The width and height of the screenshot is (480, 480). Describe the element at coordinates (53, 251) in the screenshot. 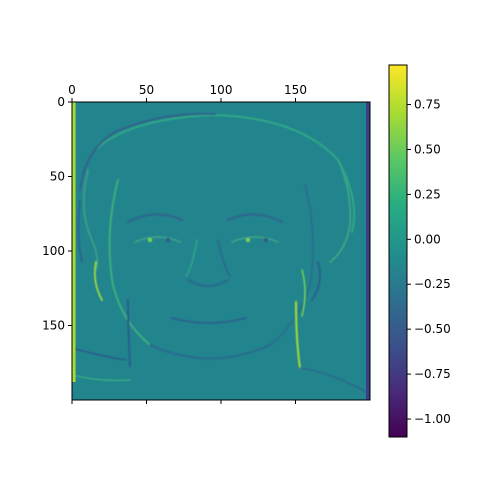

I see `y-tick-label-100: 100` at that location.